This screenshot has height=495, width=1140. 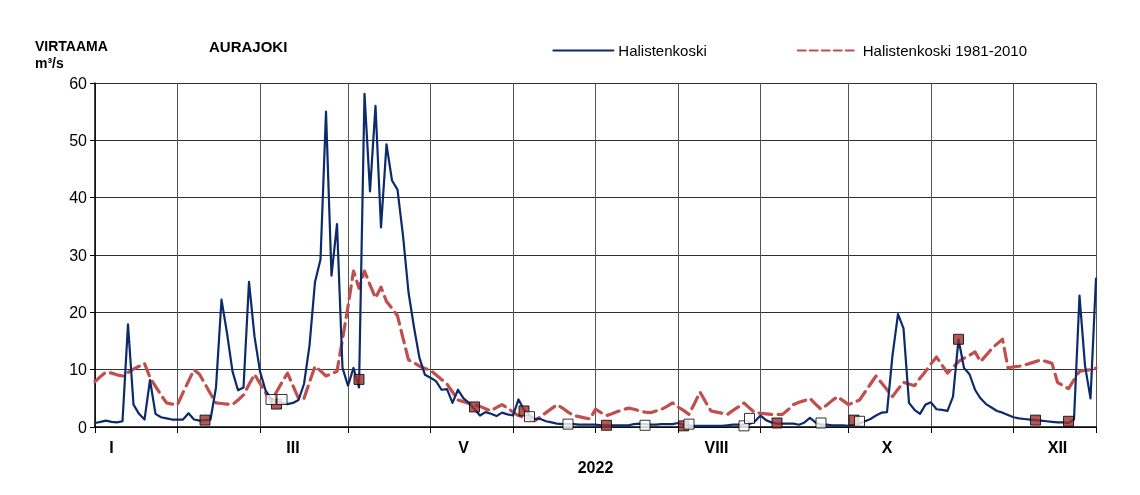 I want to click on y-tick-label: 20, so click(x=78, y=312).